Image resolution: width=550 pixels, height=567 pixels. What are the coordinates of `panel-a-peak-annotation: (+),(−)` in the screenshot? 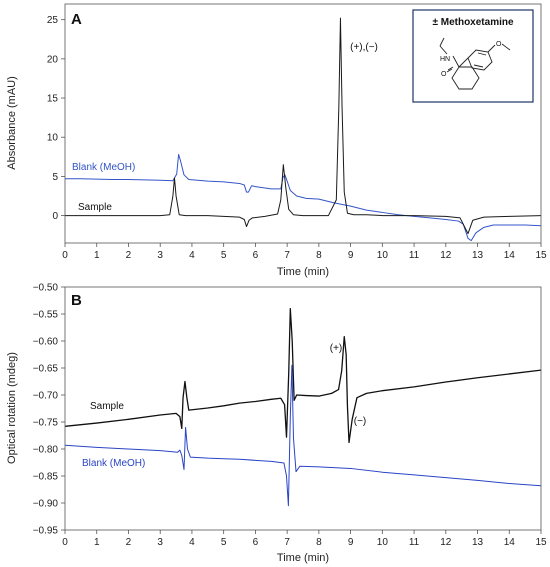 It's located at (364, 47).